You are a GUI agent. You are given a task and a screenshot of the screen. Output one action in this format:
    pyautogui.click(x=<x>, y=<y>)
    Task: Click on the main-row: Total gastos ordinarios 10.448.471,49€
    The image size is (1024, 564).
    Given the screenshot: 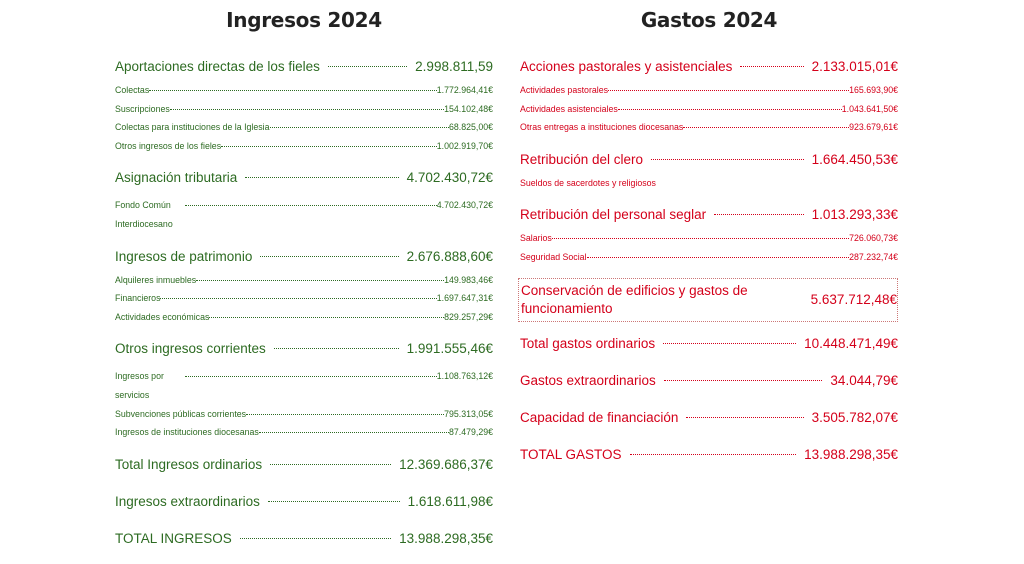 What is the action you would take?
    pyautogui.click(x=709, y=345)
    